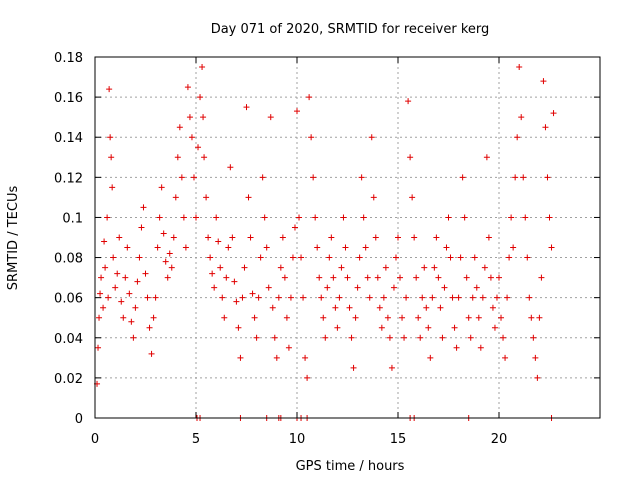  What do you see at coordinates (72, 218) in the screenshot?
I see `y-tick-label: 0.1` at bounding box center [72, 218].